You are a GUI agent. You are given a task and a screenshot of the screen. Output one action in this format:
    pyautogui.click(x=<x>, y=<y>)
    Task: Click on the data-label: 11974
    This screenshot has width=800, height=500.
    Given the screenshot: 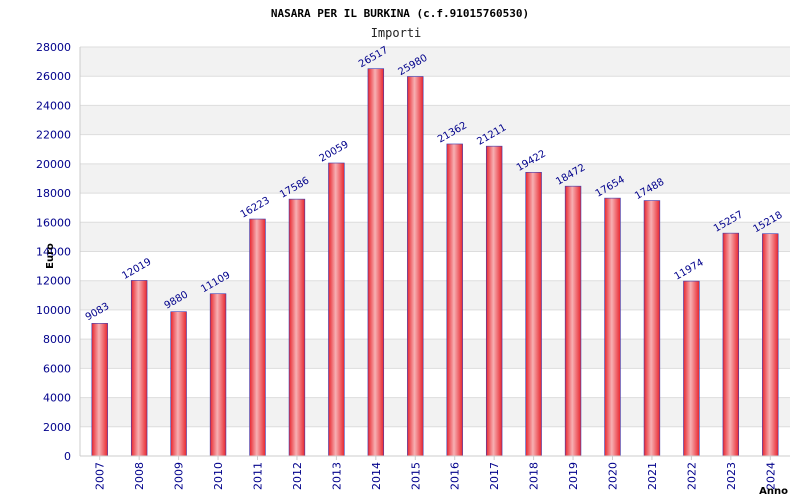 What is the action you would take?
    pyautogui.click(x=689, y=269)
    